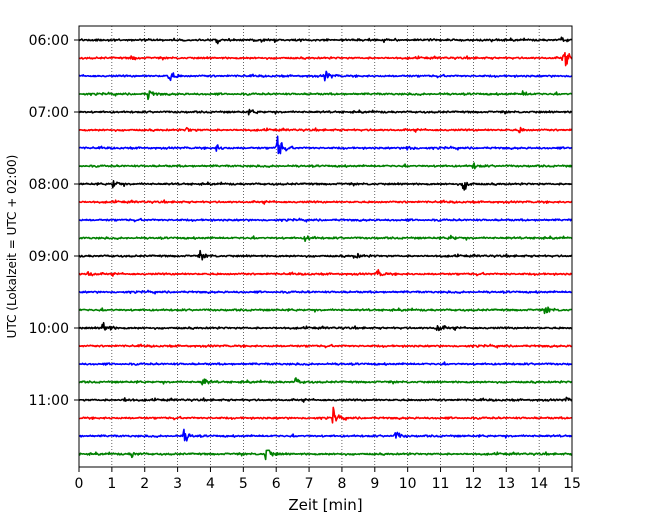  I want to click on y-tick-label: 06:00, so click(49, 41).